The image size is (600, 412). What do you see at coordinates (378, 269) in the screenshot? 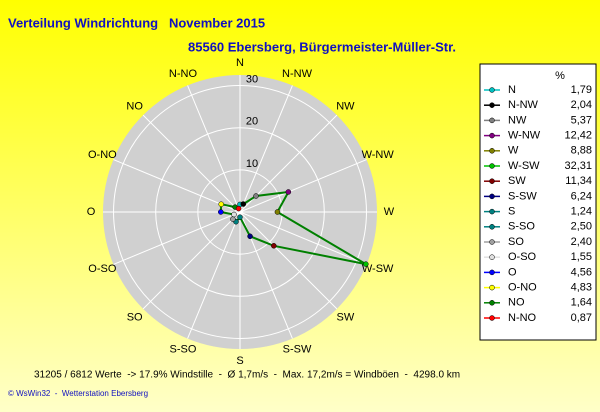
I see `direction-label: W-SW` at bounding box center [378, 269].